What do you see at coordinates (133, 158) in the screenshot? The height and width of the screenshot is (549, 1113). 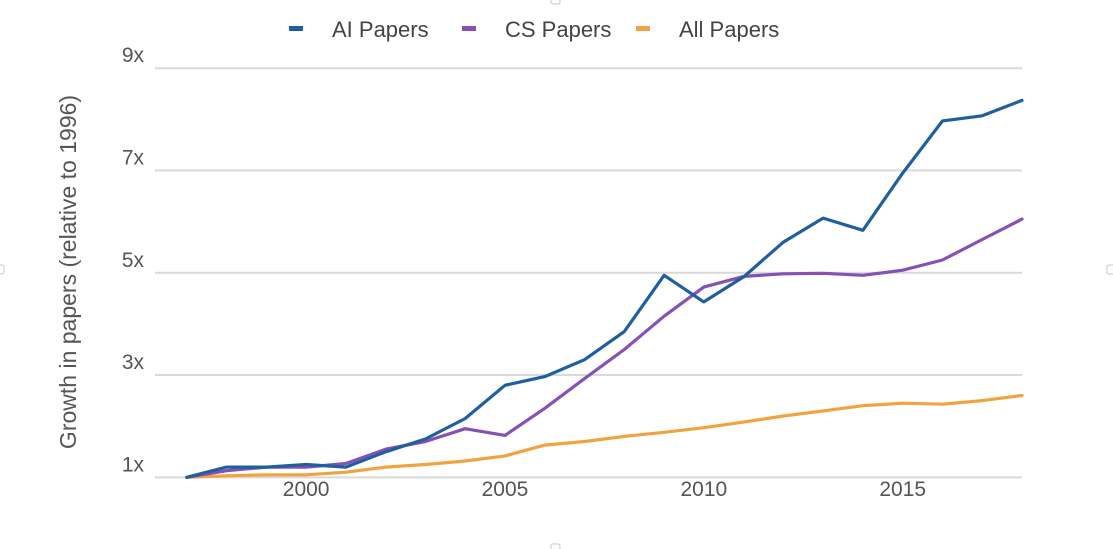 I see `y-tick-label: 7x` at bounding box center [133, 158].